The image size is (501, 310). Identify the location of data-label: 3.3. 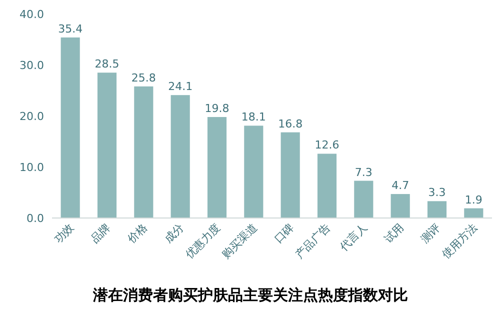
(437, 193).